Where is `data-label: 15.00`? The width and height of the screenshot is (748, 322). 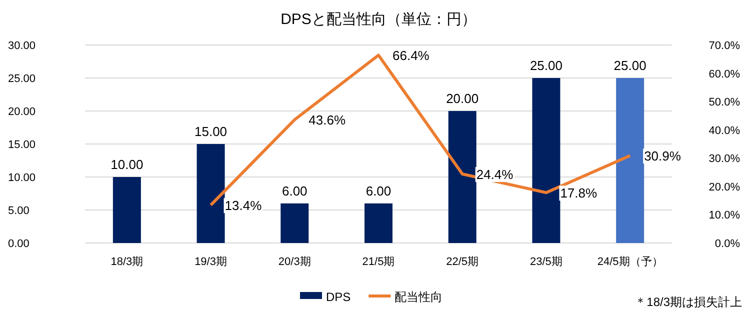 data-label: 15.00 is located at coordinates (211, 131).